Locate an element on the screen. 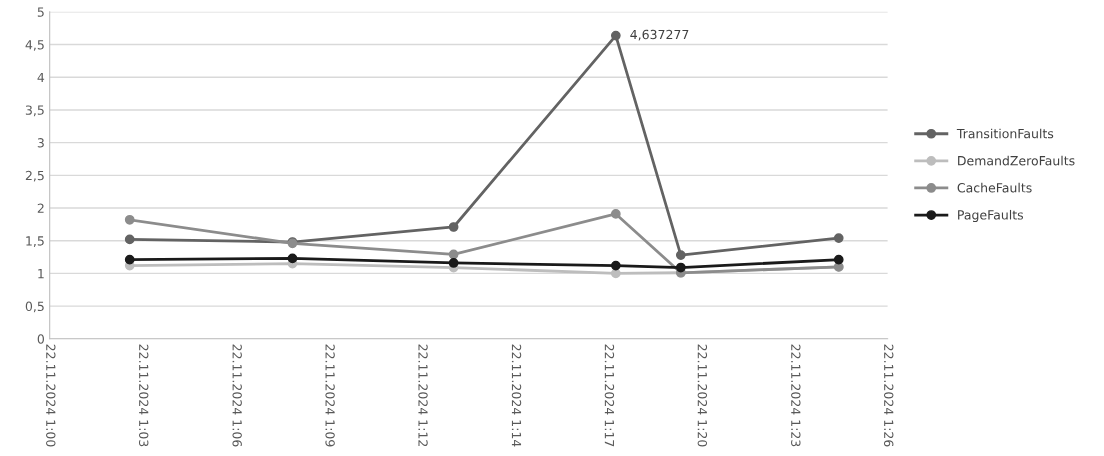 The height and width of the screenshot is (456, 1104). legend-label: DemandZeroFaults is located at coordinates (1016, 160).